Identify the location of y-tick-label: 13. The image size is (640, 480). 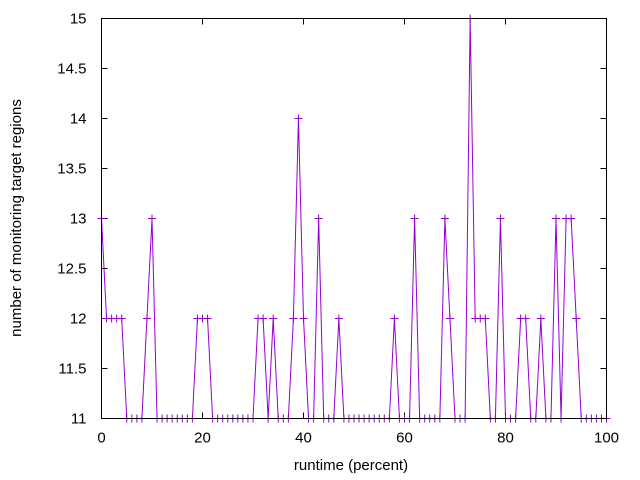
(78, 219).